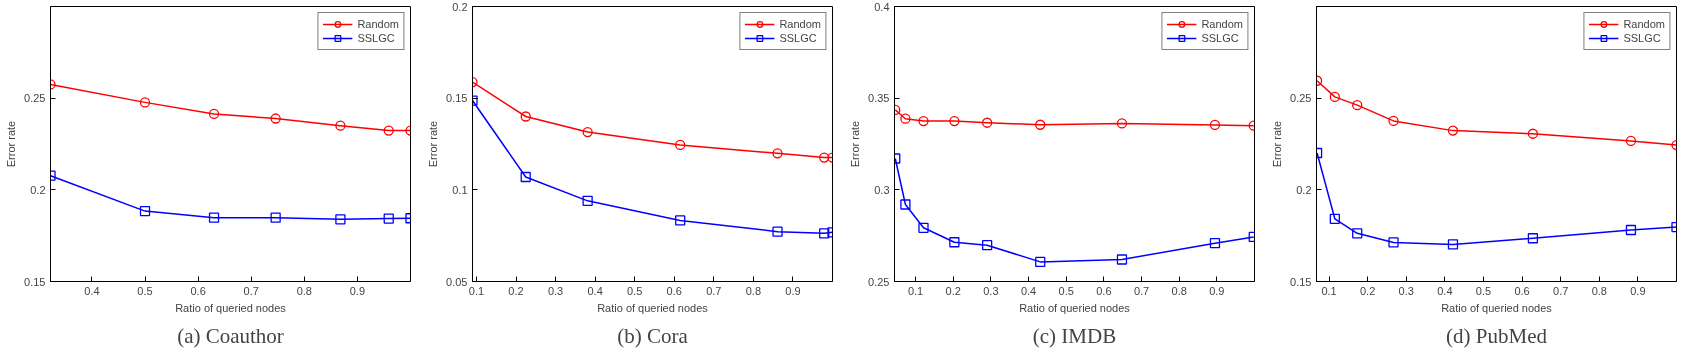 This screenshot has height=358, width=1699. What do you see at coordinates (460, 189) in the screenshot?
I see `y-tick-label: 0.1` at bounding box center [460, 189].